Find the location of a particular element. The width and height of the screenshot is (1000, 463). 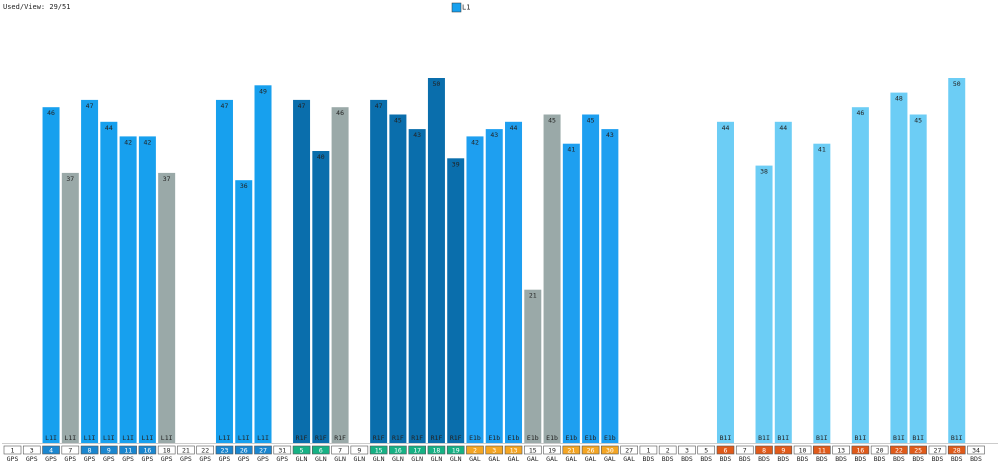

value-label: 50 is located at coordinates (957, 84).